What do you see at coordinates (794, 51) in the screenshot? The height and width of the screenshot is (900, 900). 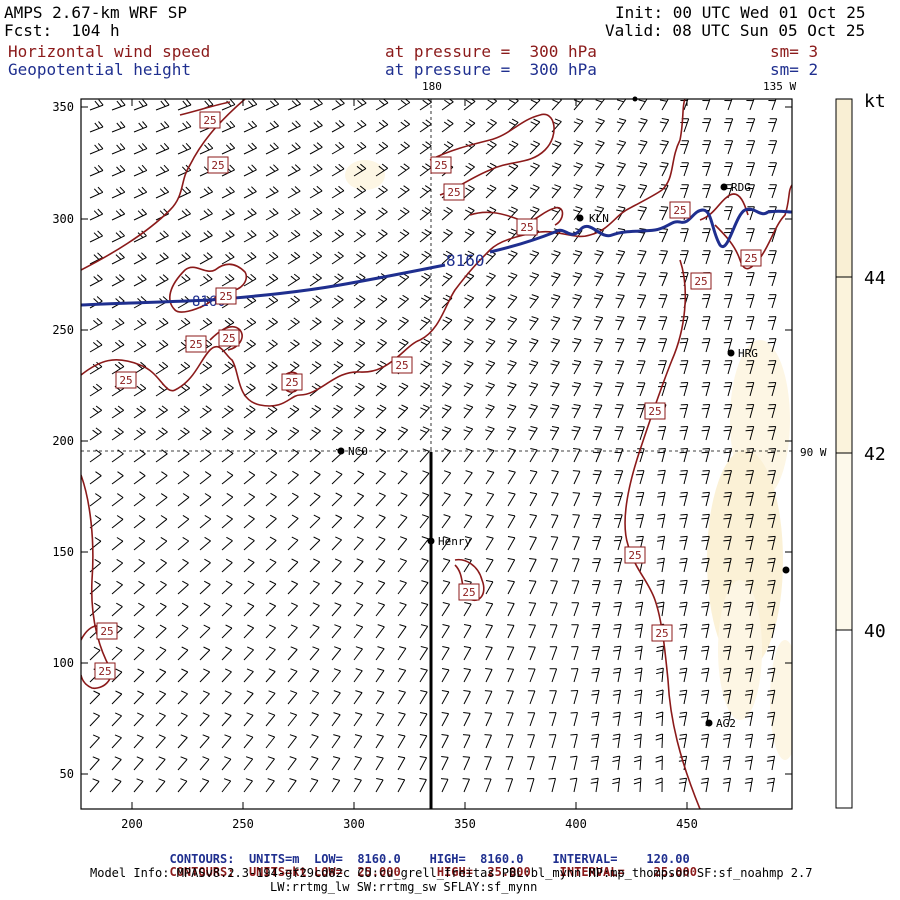 I see `field1-smoothing: sm= 3` at bounding box center [794, 51].